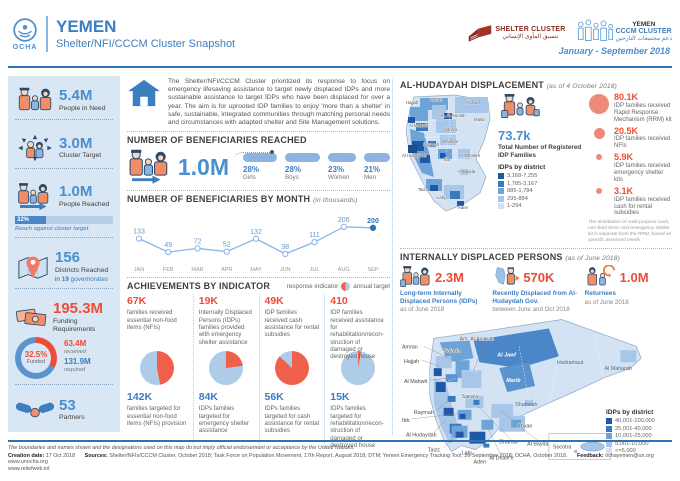 The image size is (680, 481). Describe the element at coordinates (570, 363) in the screenshot. I see `svg-text: Hadramaut` at that location.